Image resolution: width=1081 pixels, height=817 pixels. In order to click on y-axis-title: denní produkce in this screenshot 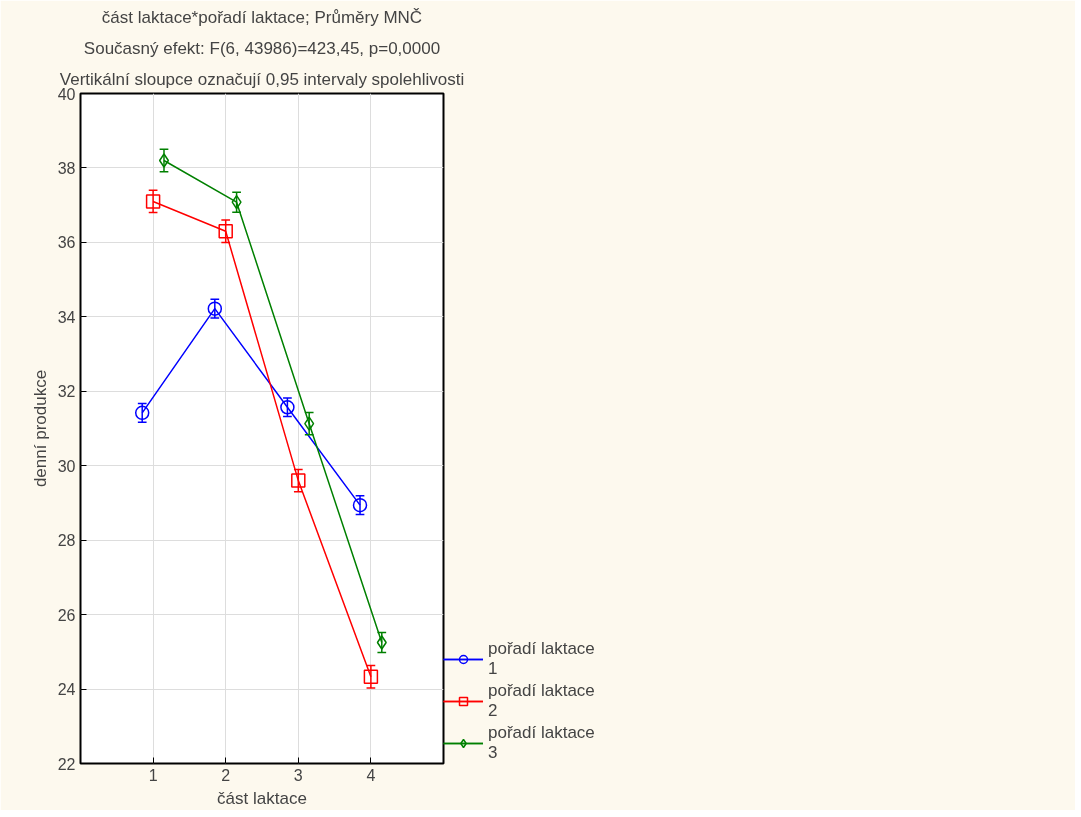, I will do `click(40, 428)`.